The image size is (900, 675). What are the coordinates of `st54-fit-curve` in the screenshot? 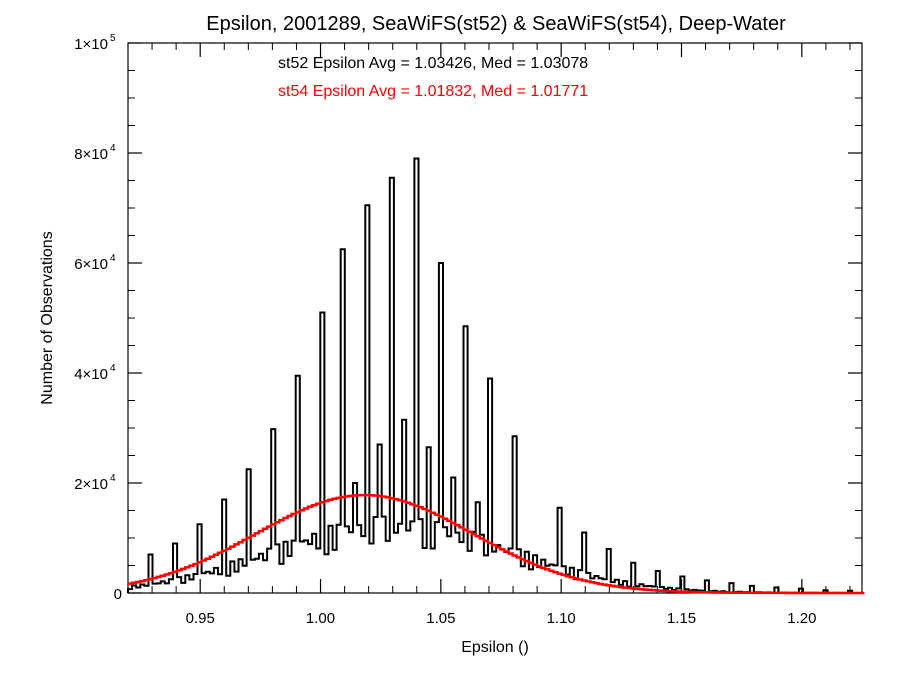 It's located at (496, 544).